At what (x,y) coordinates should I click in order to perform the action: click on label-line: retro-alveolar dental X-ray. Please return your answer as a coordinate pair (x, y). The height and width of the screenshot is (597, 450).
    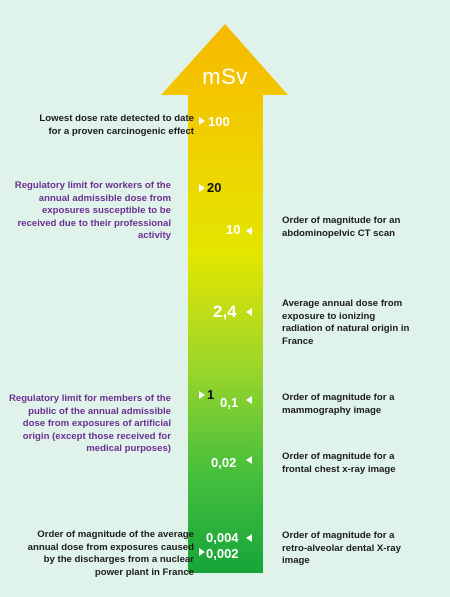
    Looking at the image, I should click on (341, 548).